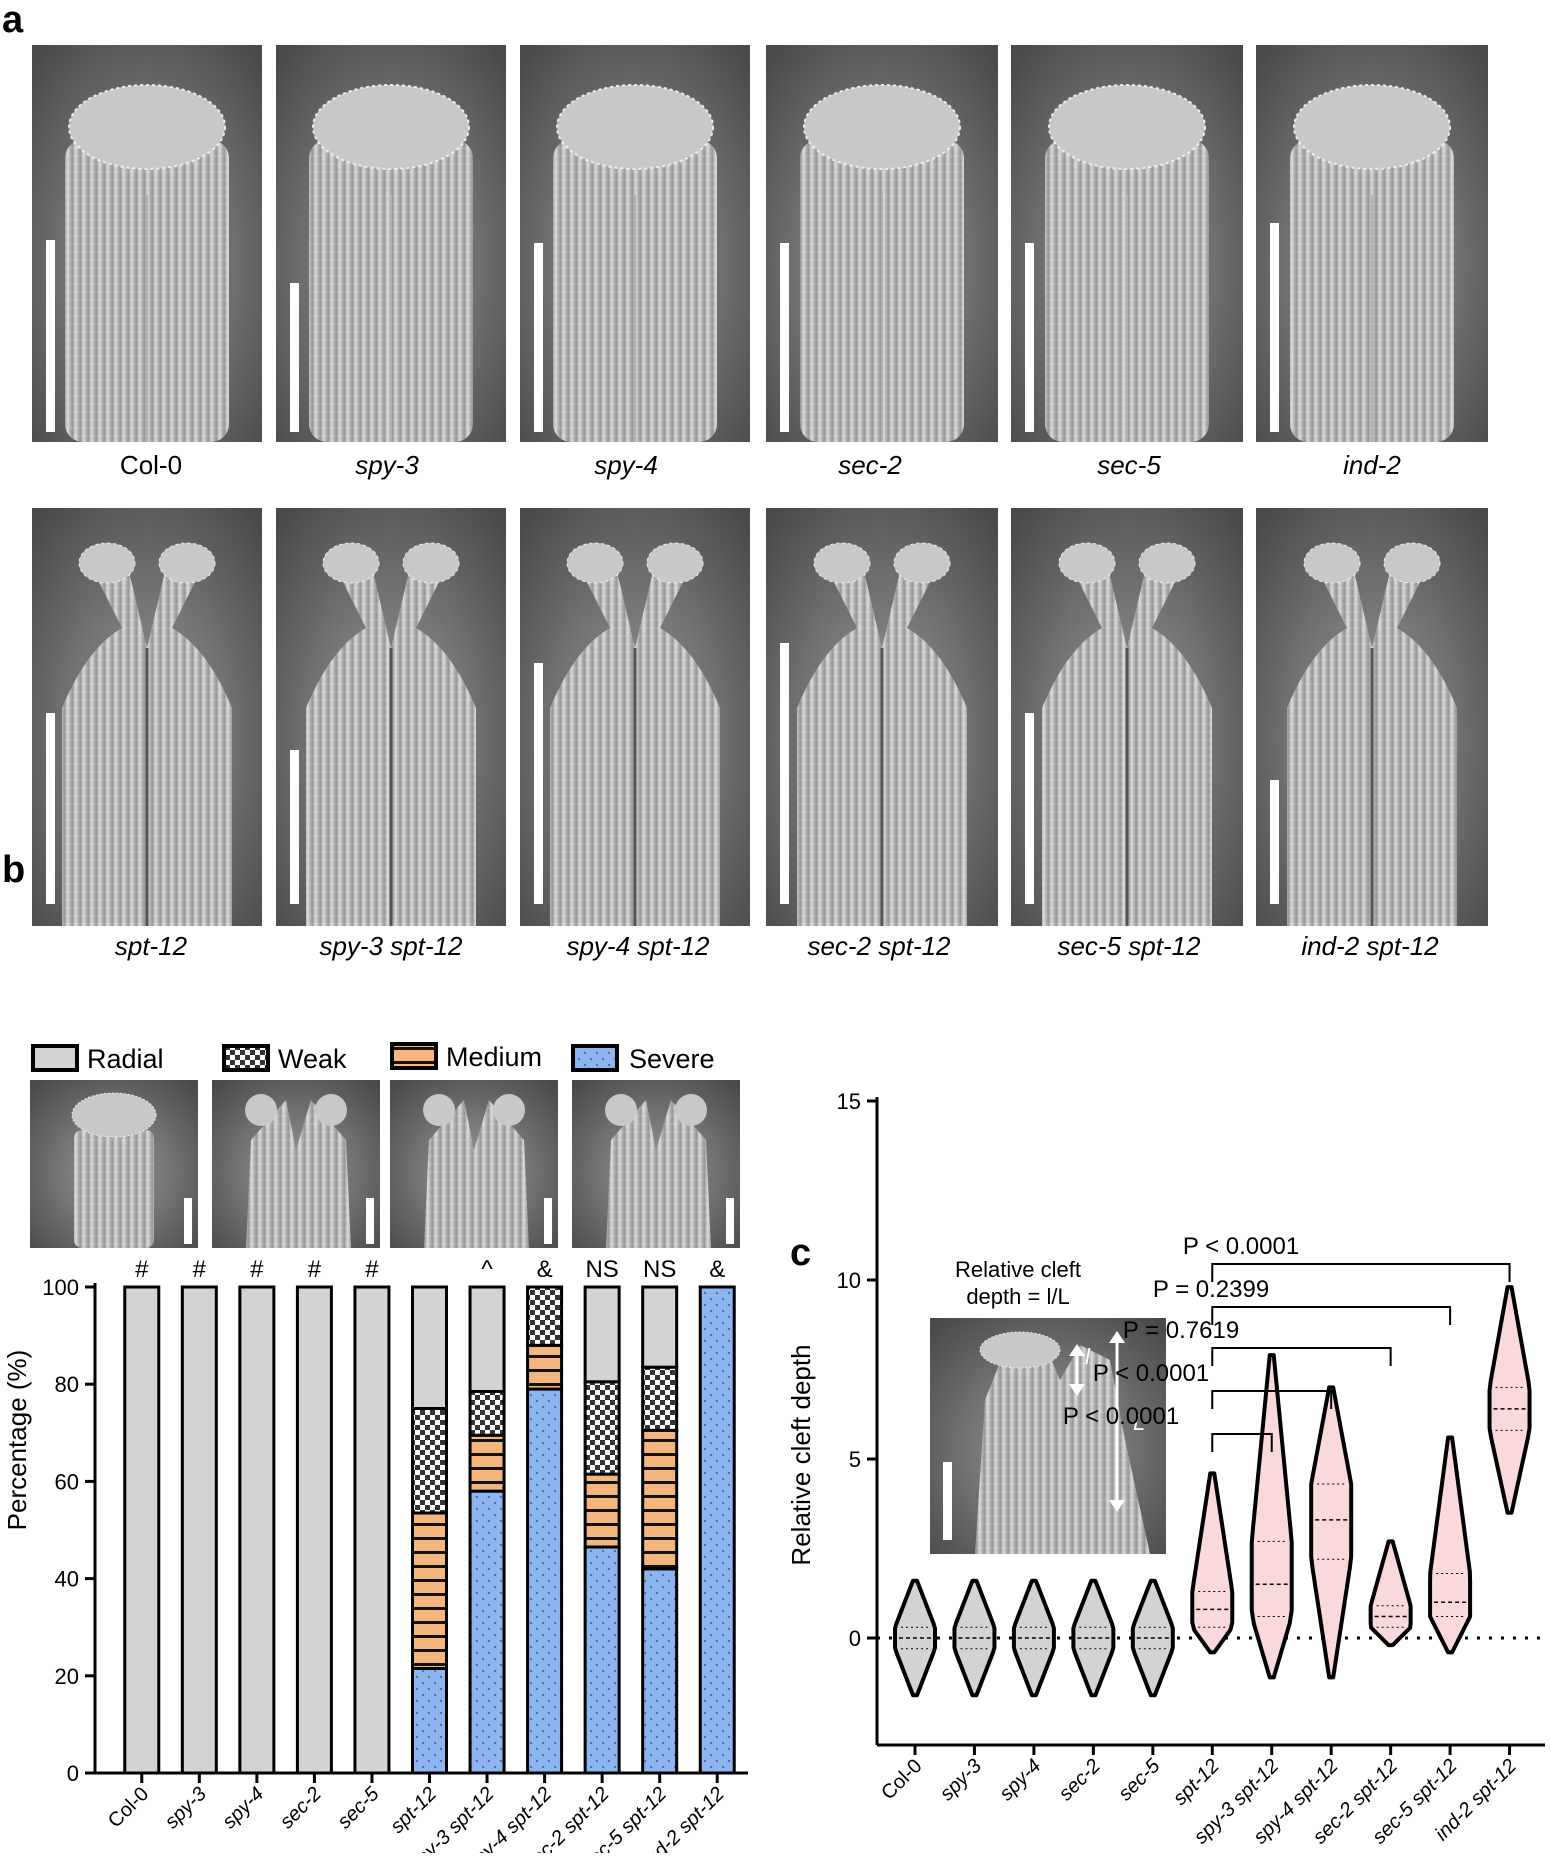  I want to click on inset-micrograph: lL, so click(1048, 1436).